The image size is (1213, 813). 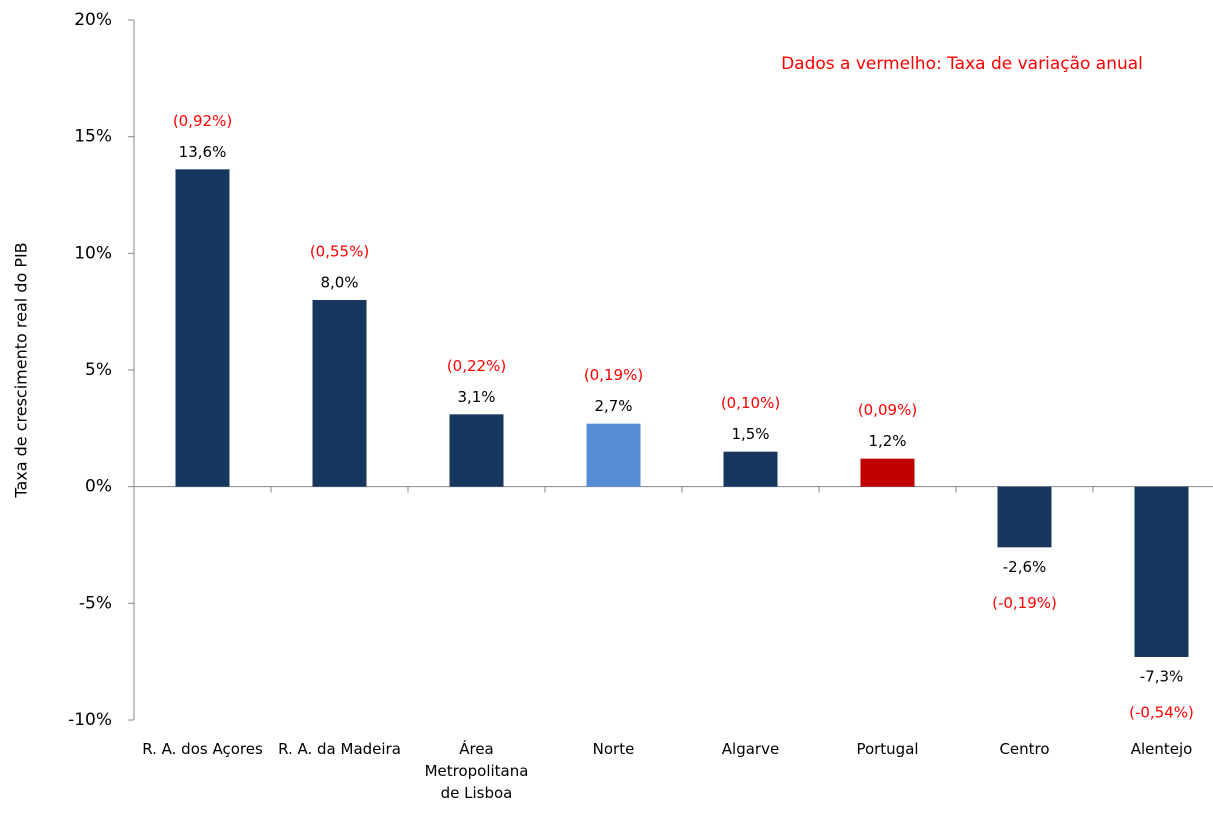 I want to click on annual-change-label: (0,19%), so click(x=613, y=375).